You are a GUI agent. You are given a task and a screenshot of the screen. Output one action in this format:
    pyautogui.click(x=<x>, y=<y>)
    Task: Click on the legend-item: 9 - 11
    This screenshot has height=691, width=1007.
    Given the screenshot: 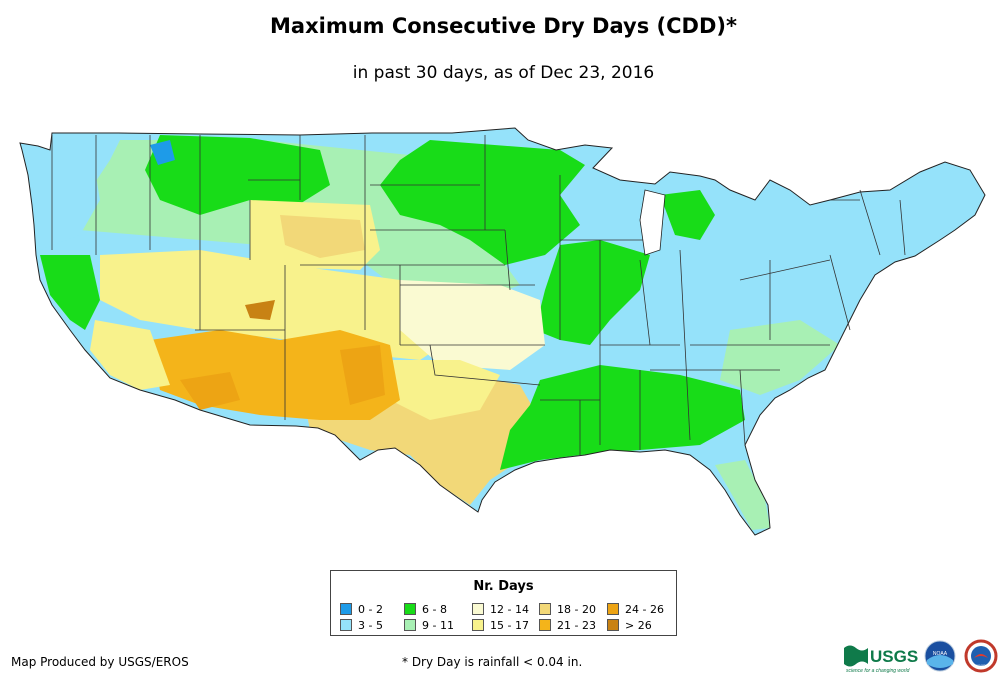 What is the action you would take?
    pyautogui.click(x=429, y=625)
    